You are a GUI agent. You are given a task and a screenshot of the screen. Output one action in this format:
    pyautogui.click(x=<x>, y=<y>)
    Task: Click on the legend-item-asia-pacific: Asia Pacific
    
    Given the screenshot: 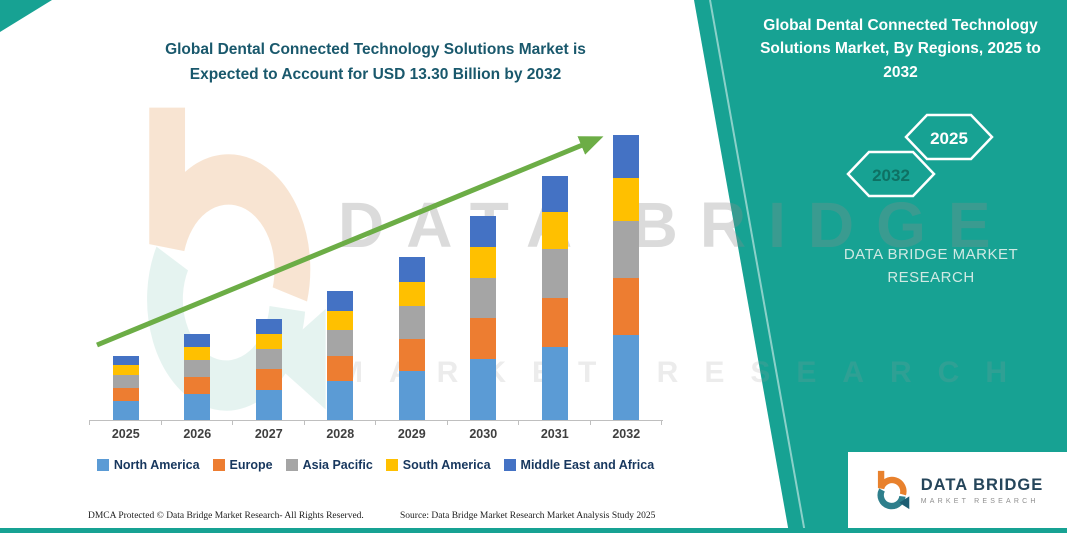 What is the action you would take?
    pyautogui.click(x=329, y=465)
    